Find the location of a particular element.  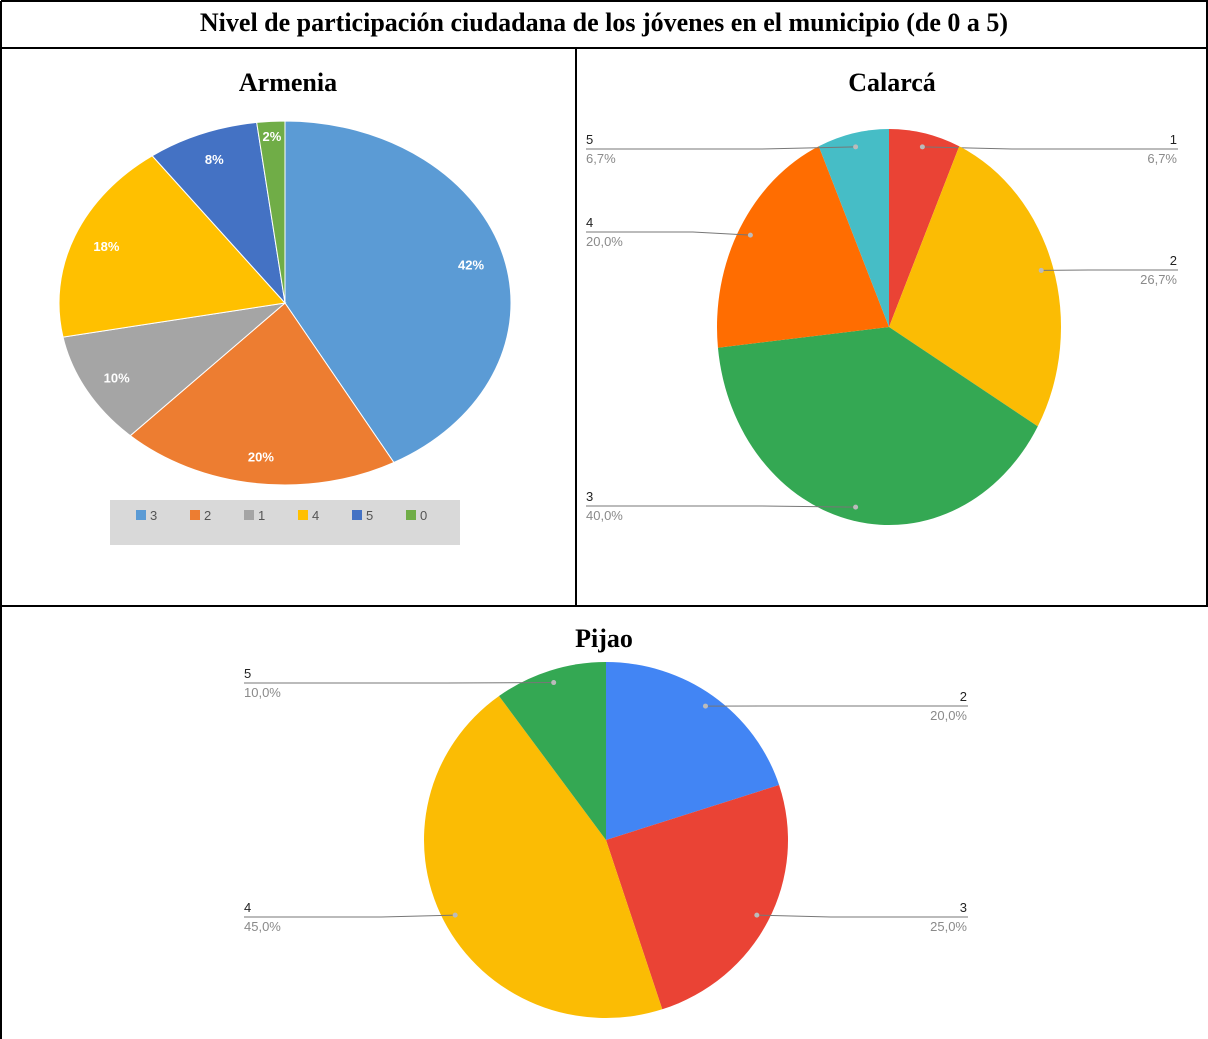

chart-title-calarca: Calarcá is located at coordinates (892, 82).